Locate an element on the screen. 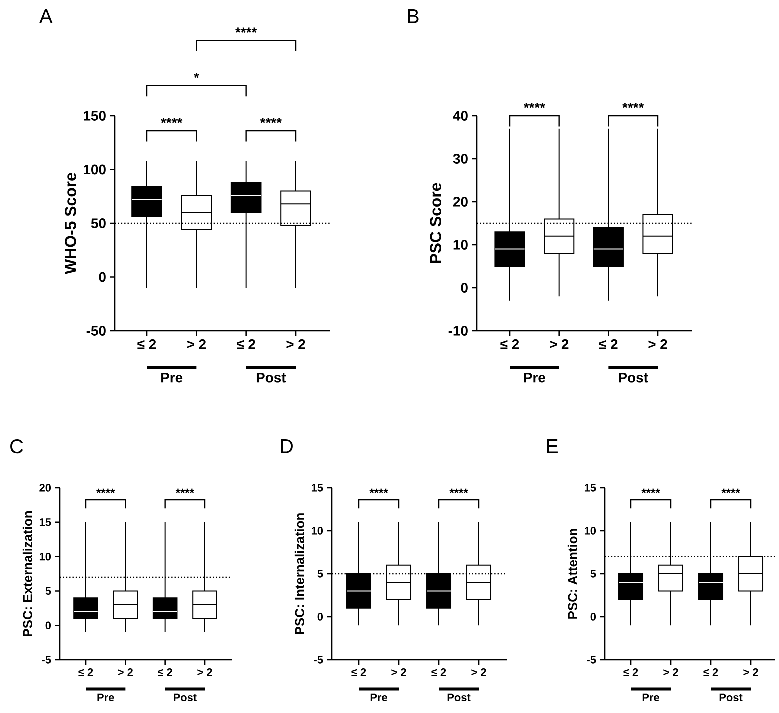 The width and height of the screenshot is (779, 713). y-axis-title: PSC Score is located at coordinates (436, 223).